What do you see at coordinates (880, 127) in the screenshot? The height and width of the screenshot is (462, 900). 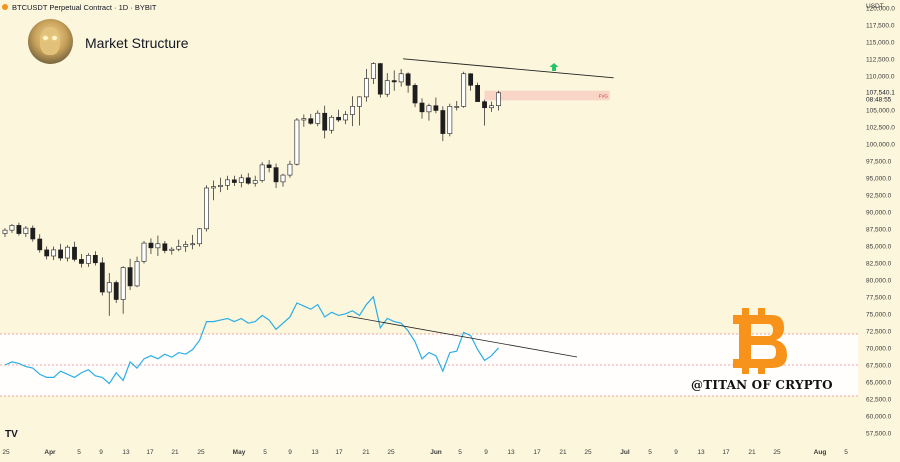 I see `y-tick-label: 102,500.0` at bounding box center [880, 127].